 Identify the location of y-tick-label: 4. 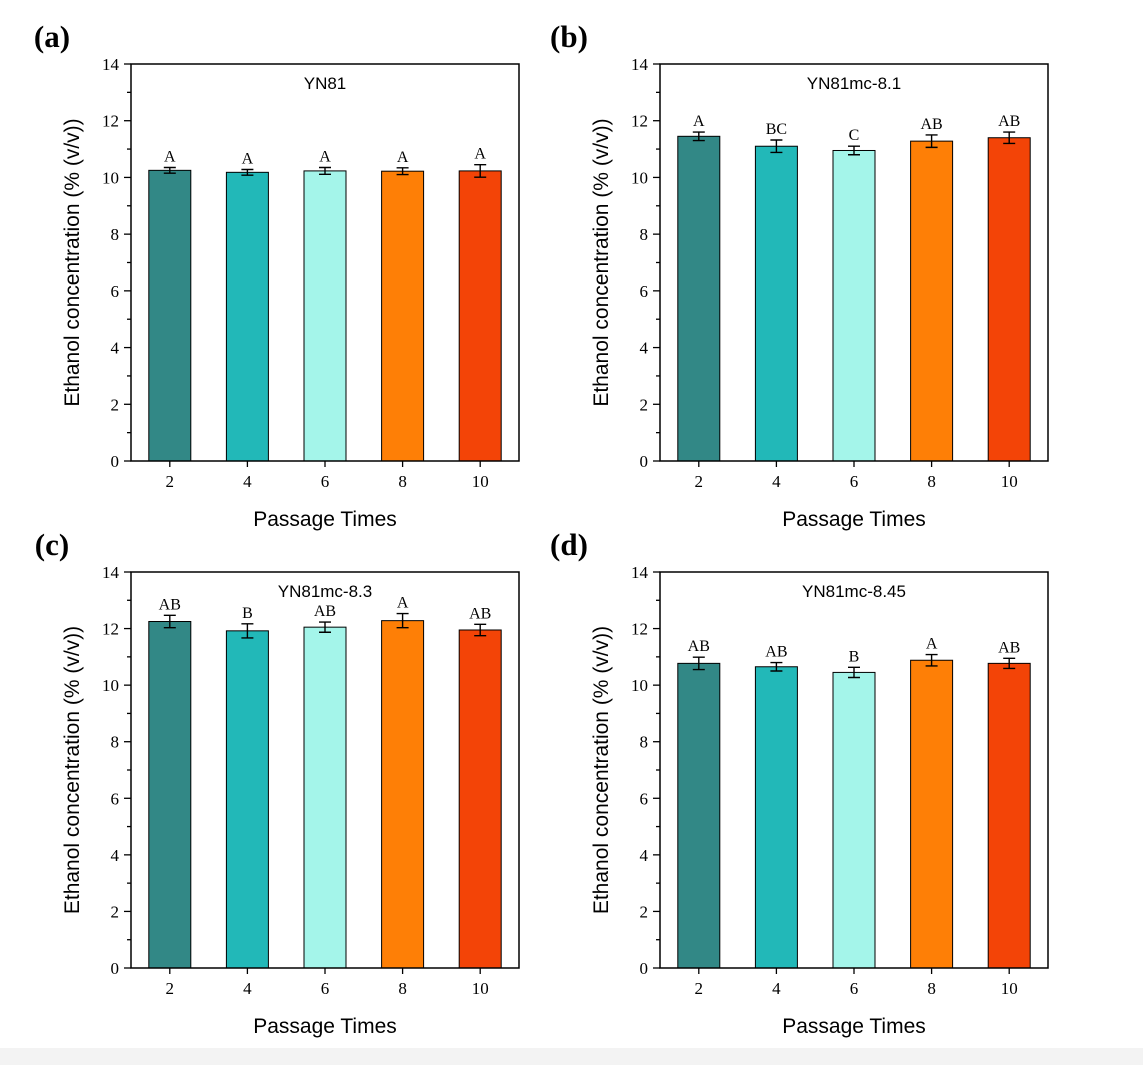
(115, 348).